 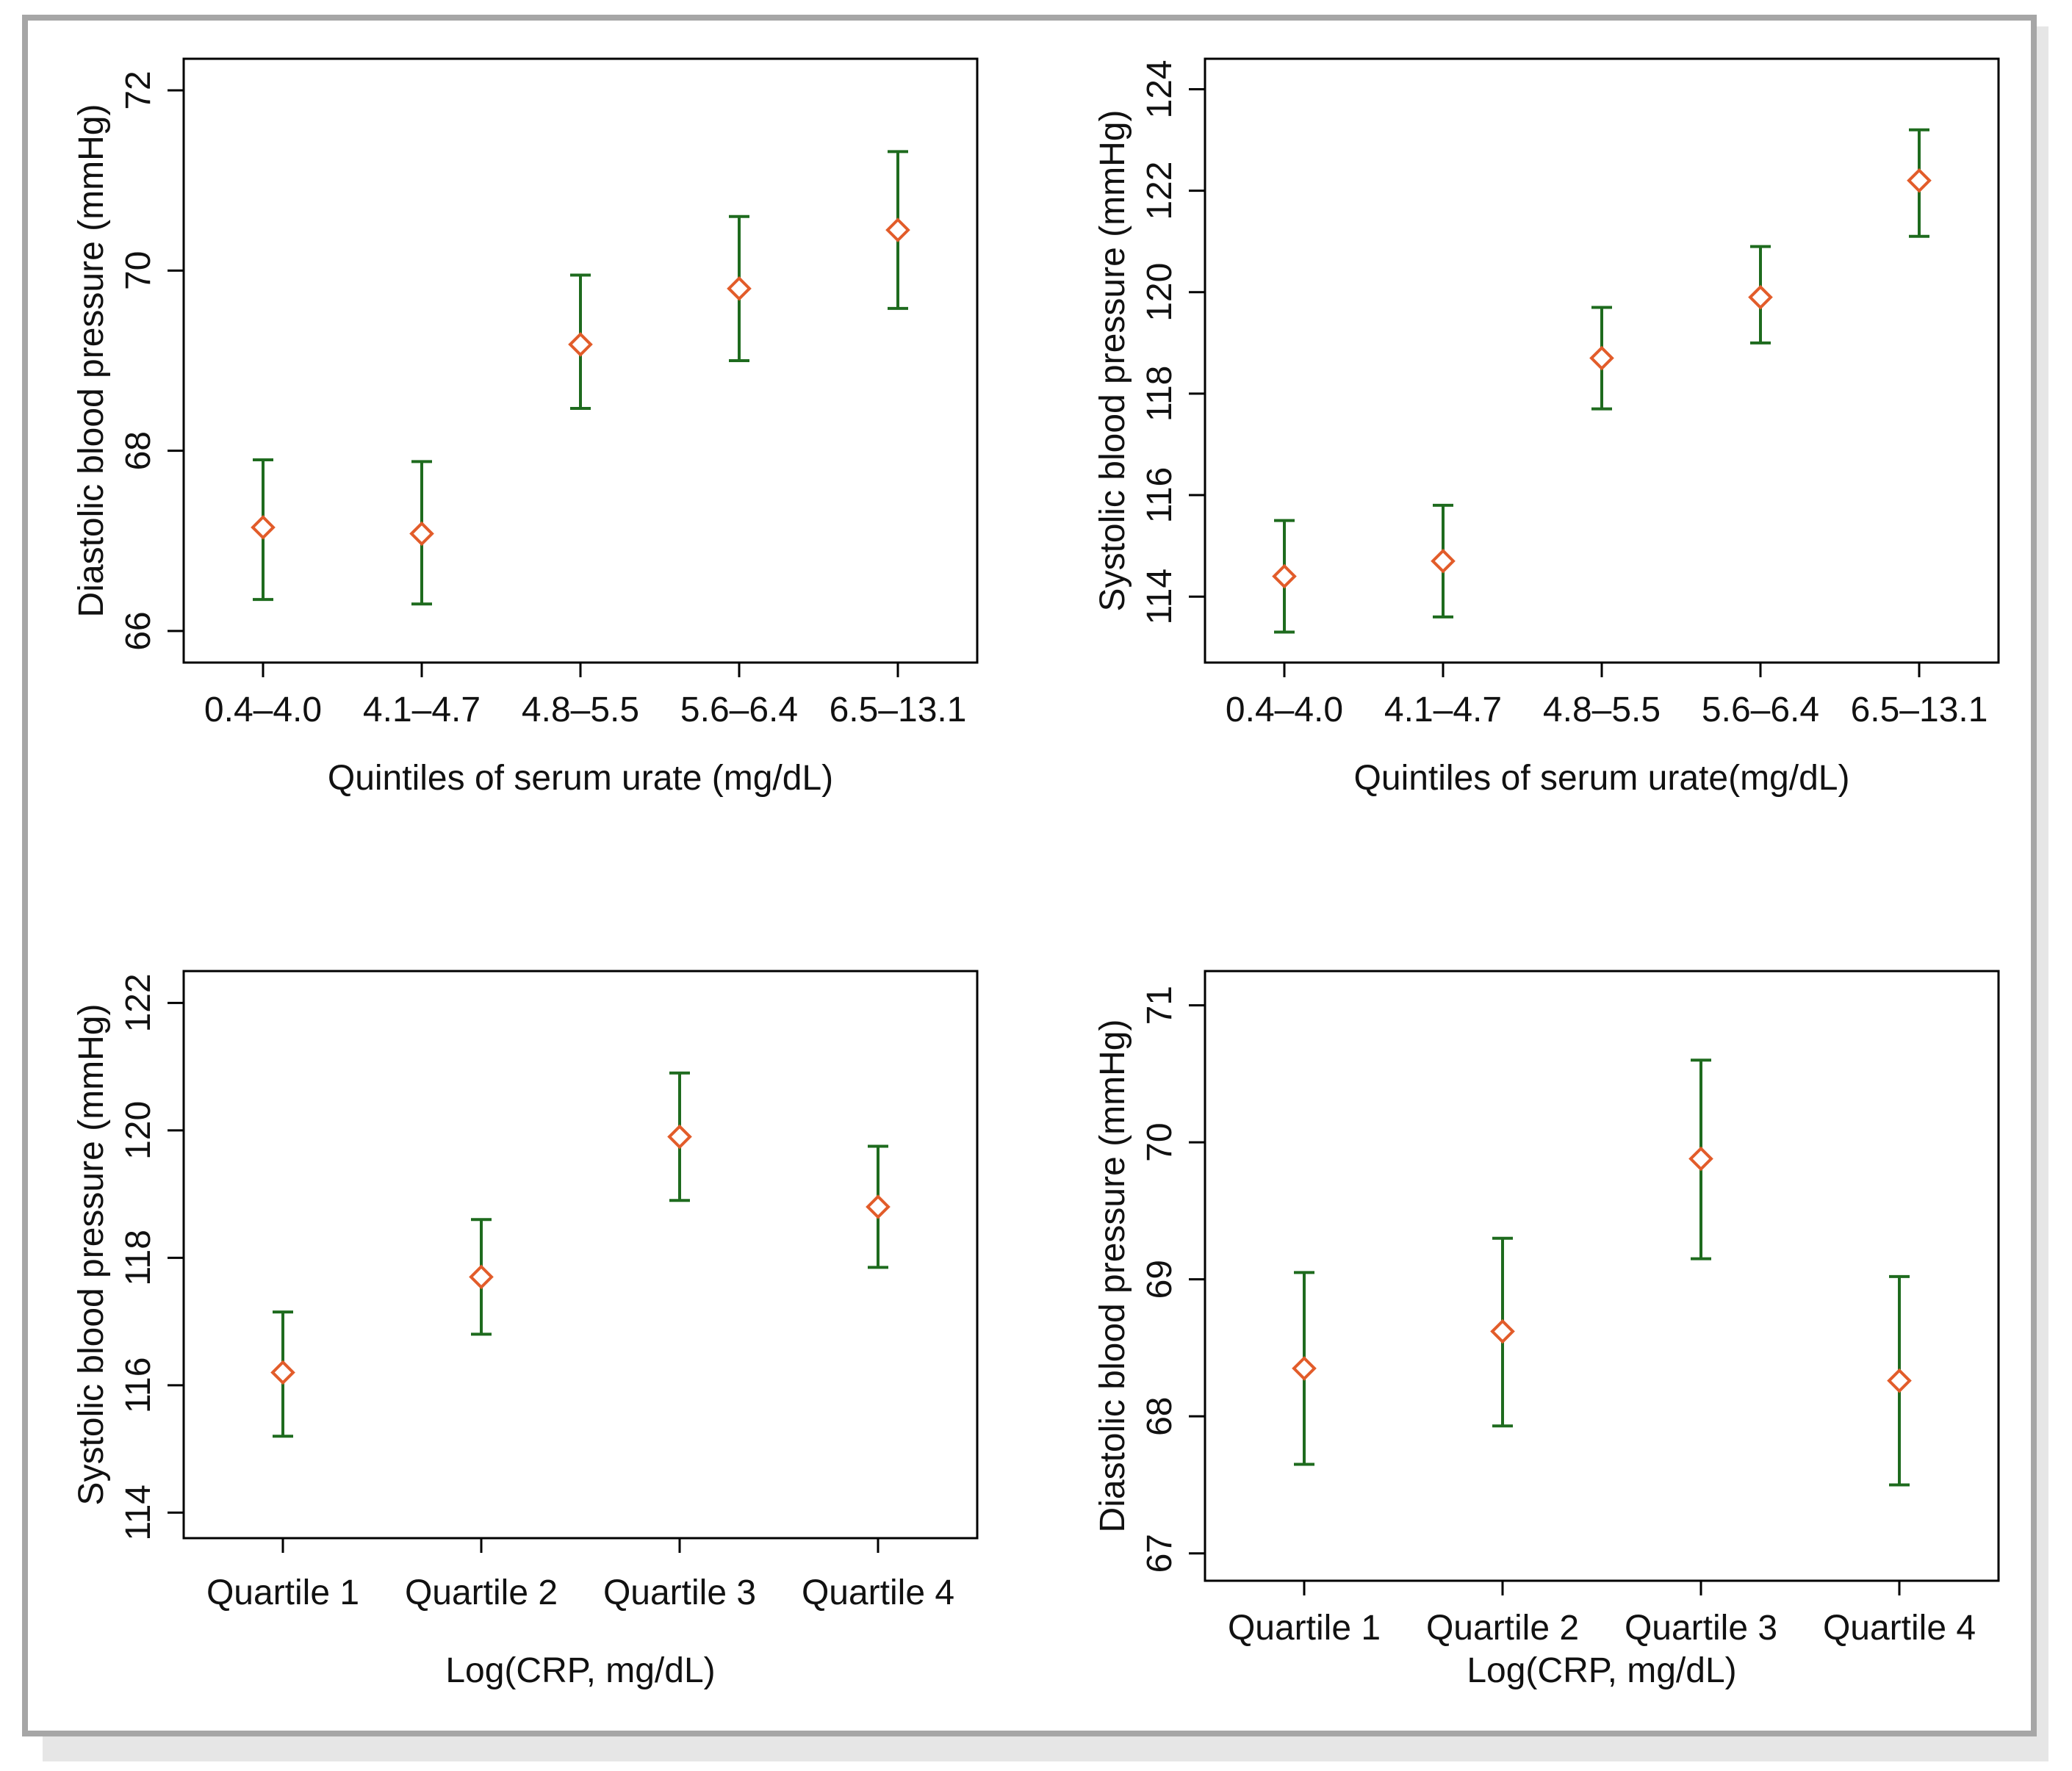 I want to click on y-tick-label: 124, so click(x=1159, y=89).